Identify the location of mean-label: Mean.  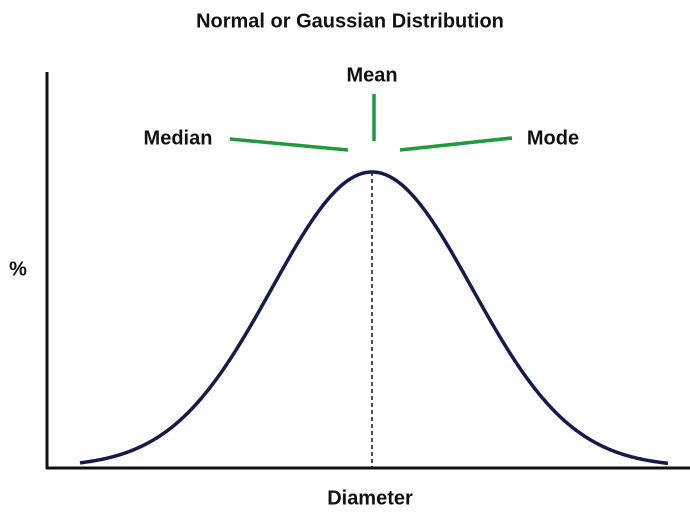
(371, 75).